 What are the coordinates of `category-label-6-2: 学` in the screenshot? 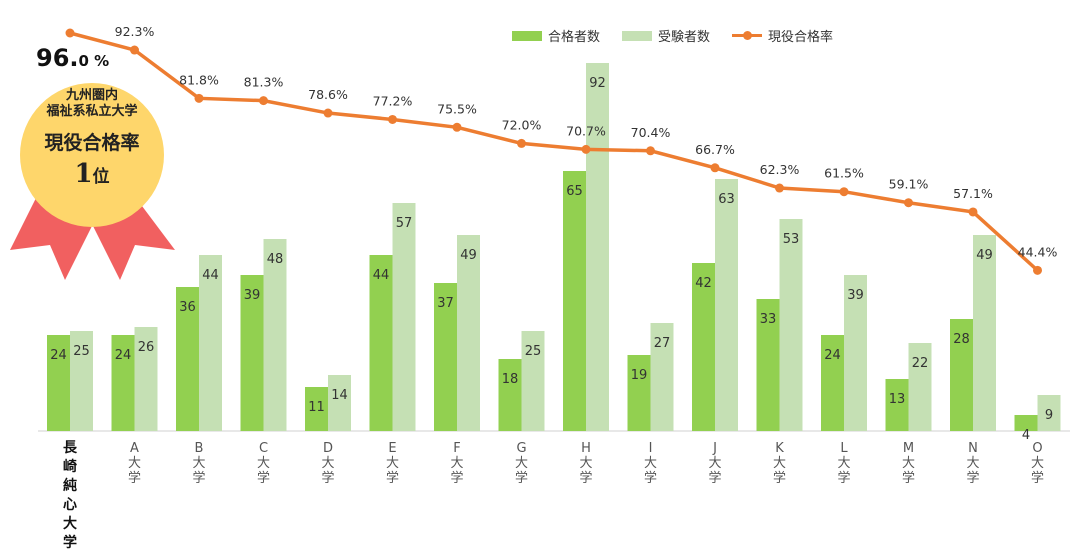 It's located at (456, 478).